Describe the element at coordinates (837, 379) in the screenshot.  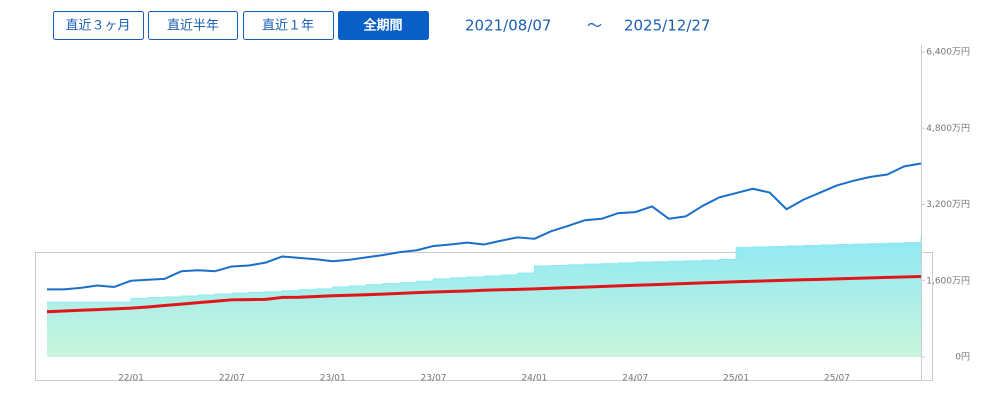
I see `x-tick-label: 25/07` at that location.